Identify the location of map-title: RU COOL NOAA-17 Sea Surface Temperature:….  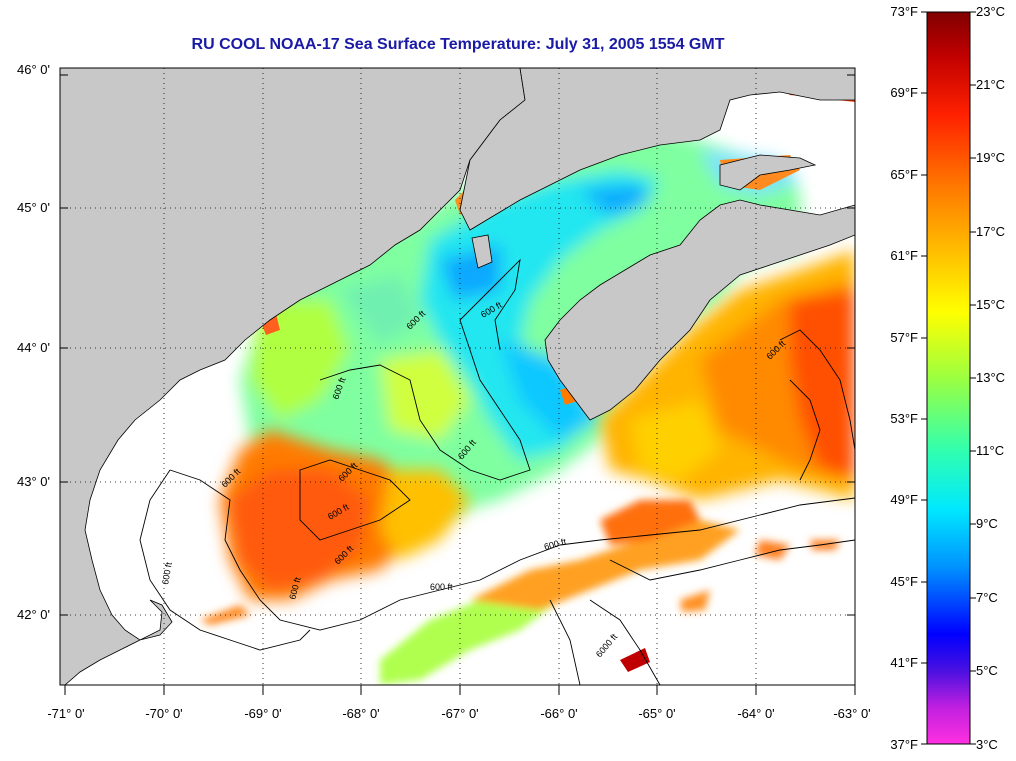
(458, 44).